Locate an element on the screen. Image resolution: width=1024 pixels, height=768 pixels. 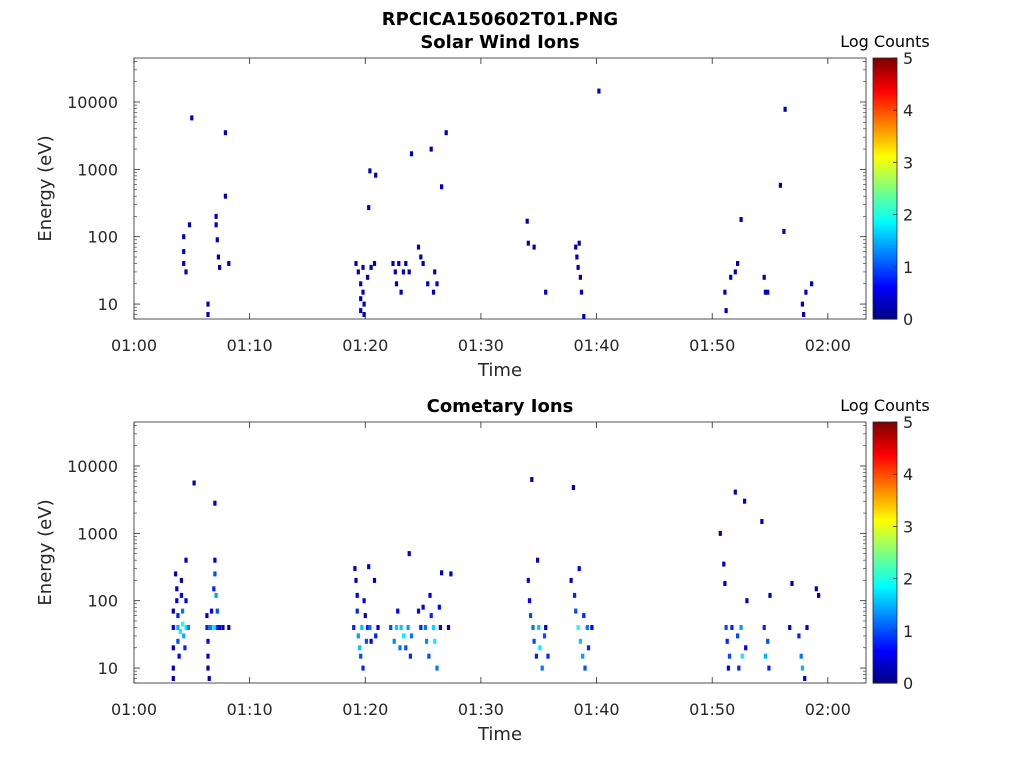
x-tick-label: 01:10 is located at coordinates (250, 345).